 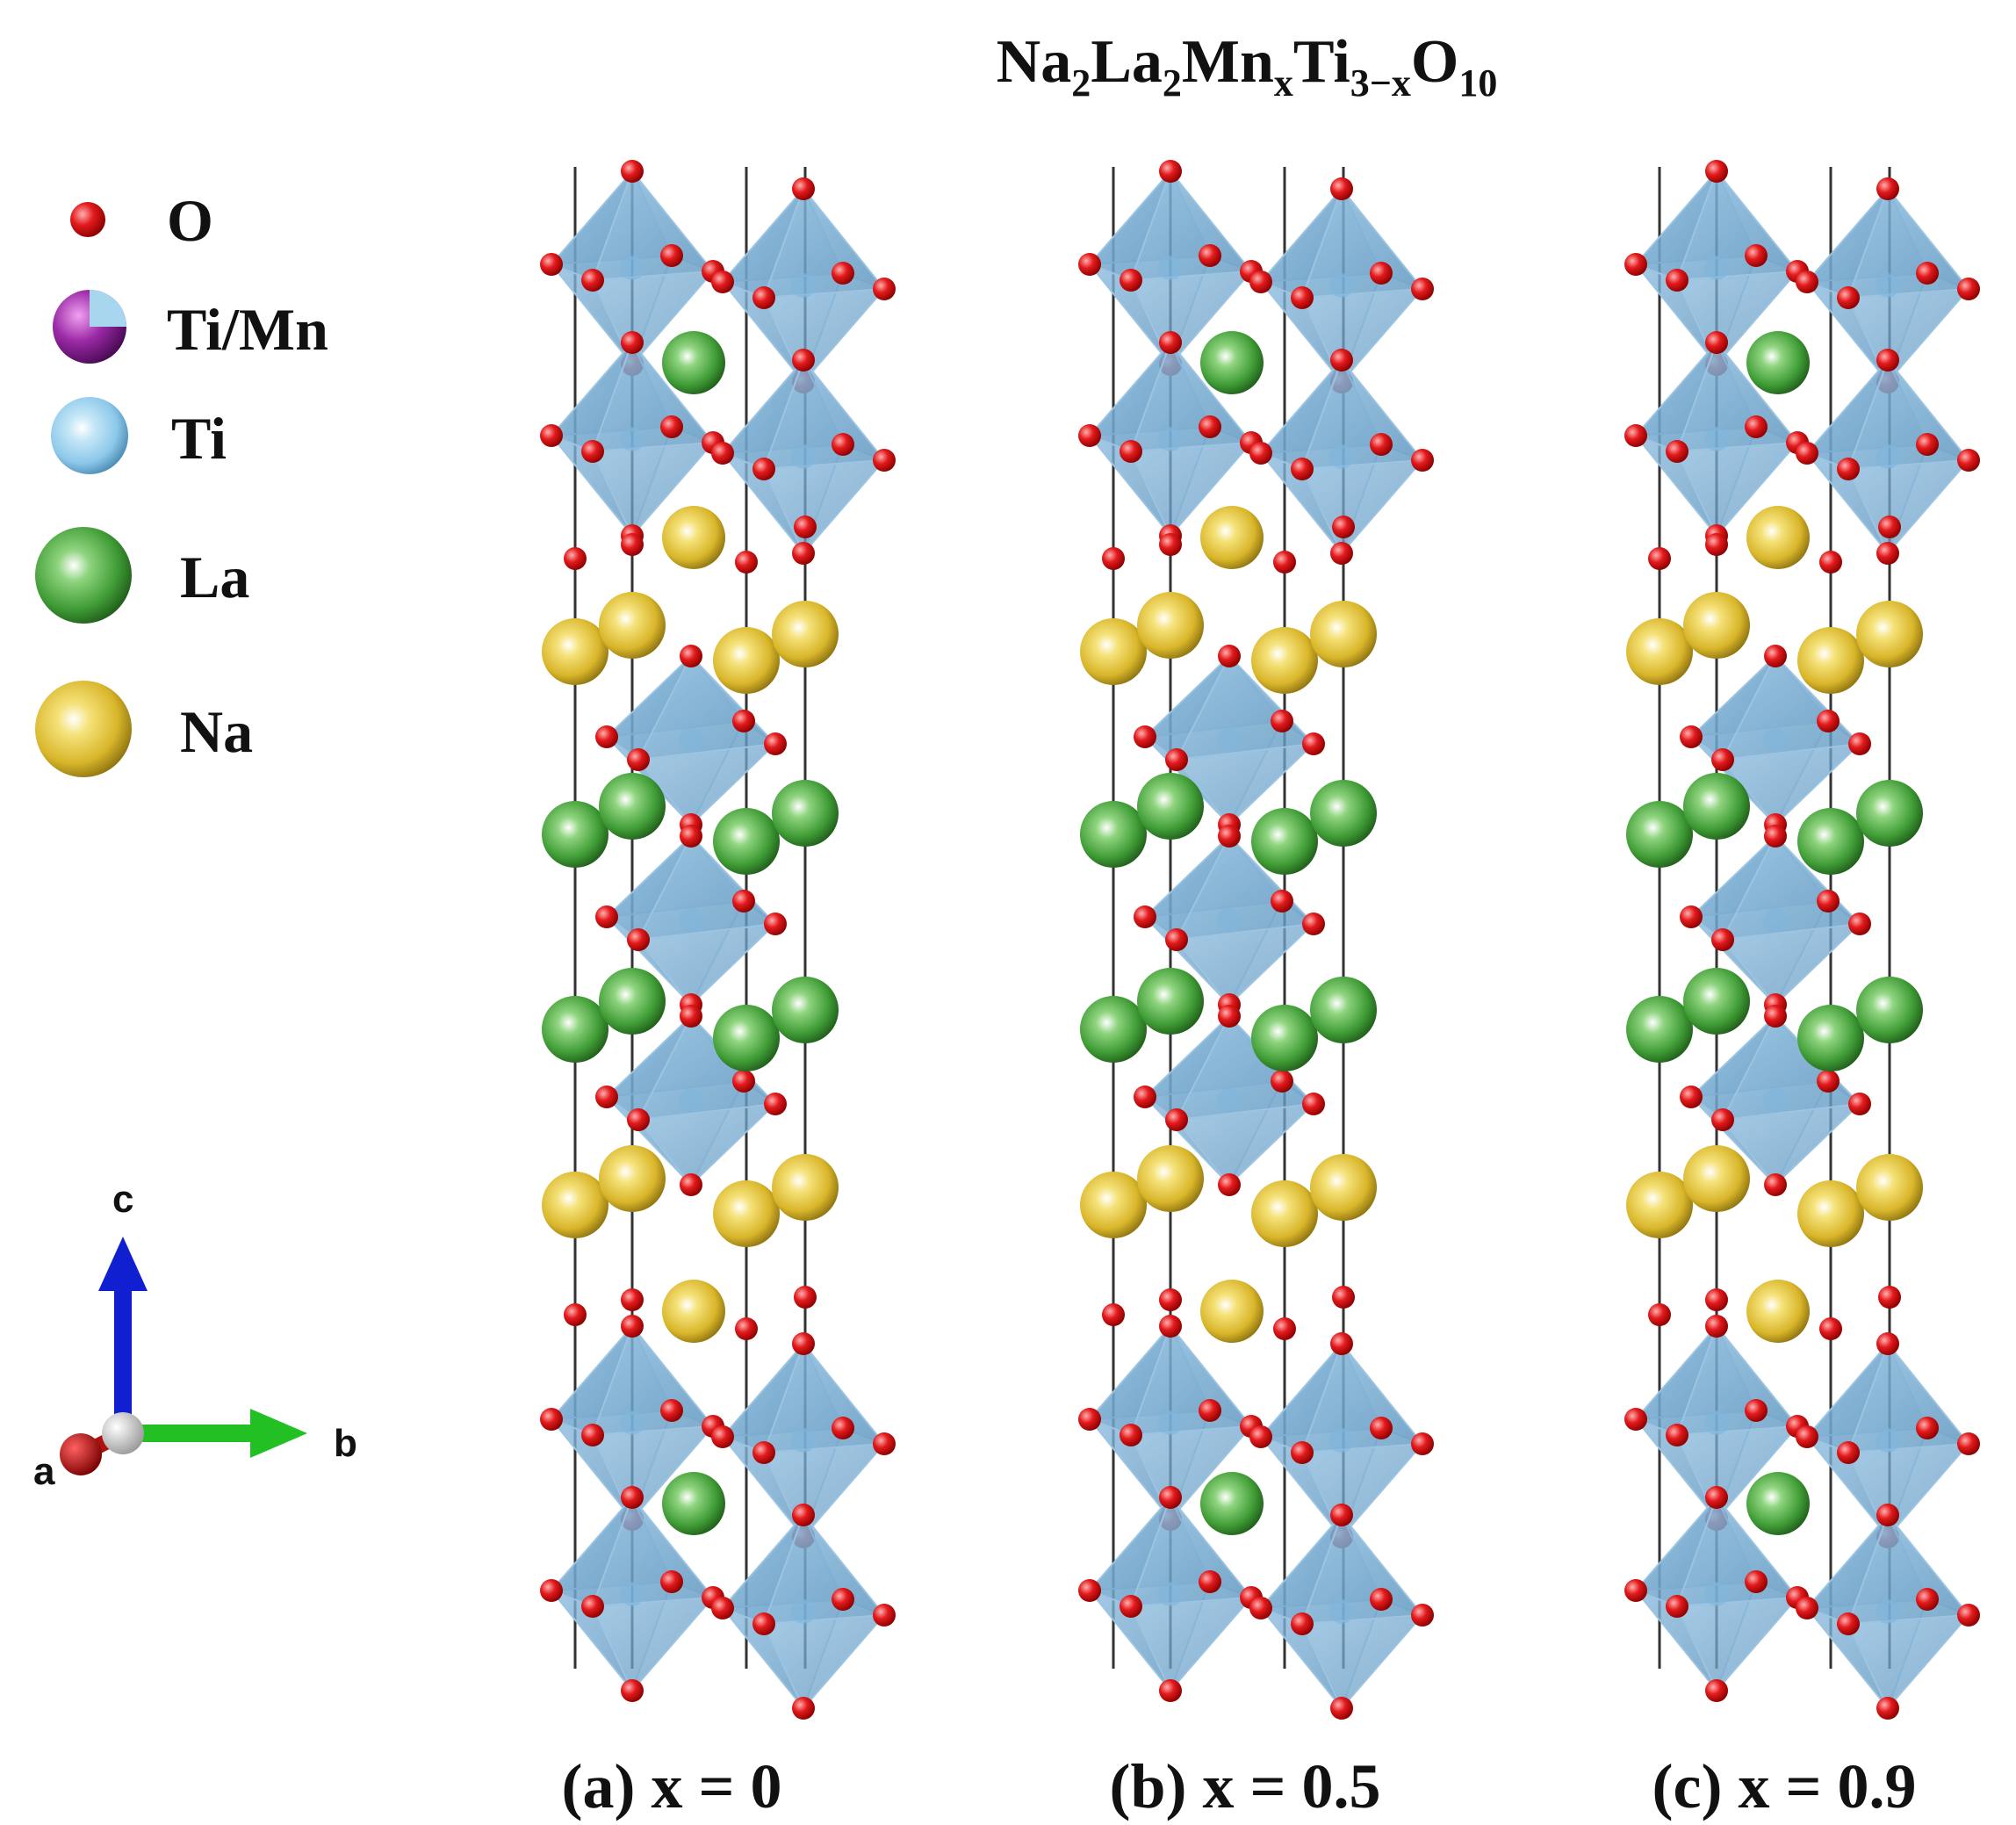 I want to click on title-mn-sub: x, so click(x=1283, y=83).